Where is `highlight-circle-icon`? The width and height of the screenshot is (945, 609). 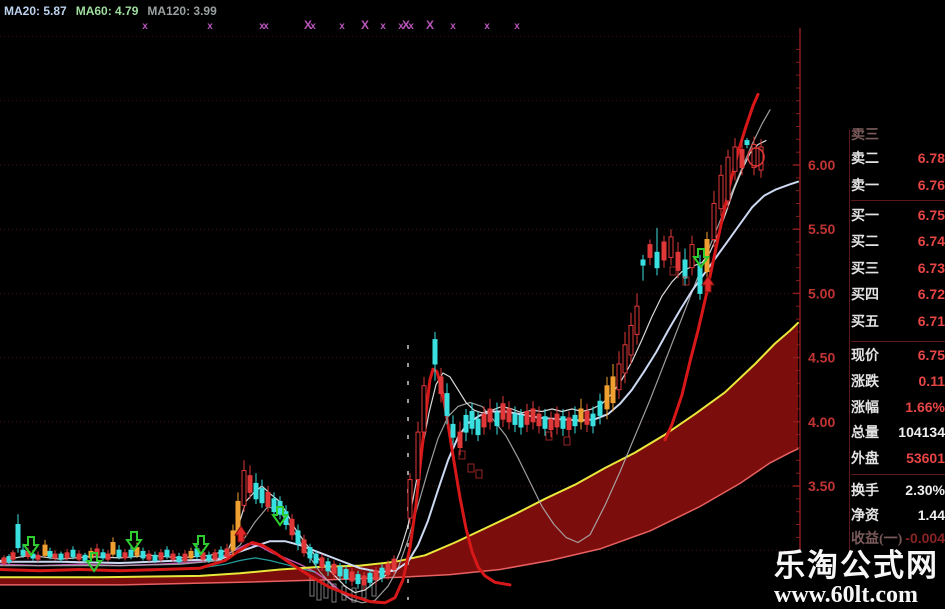 highlight-circle-icon is located at coordinates (756, 157).